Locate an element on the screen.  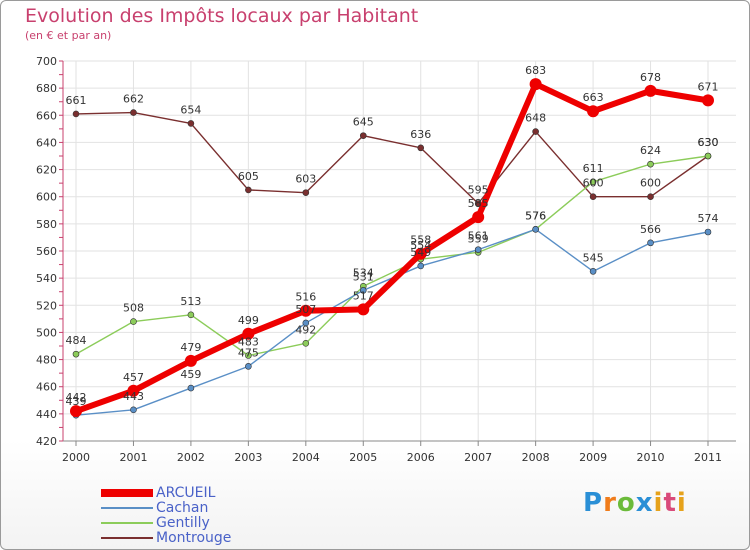
y-tick-label: 420 is located at coordinates (46, 441).